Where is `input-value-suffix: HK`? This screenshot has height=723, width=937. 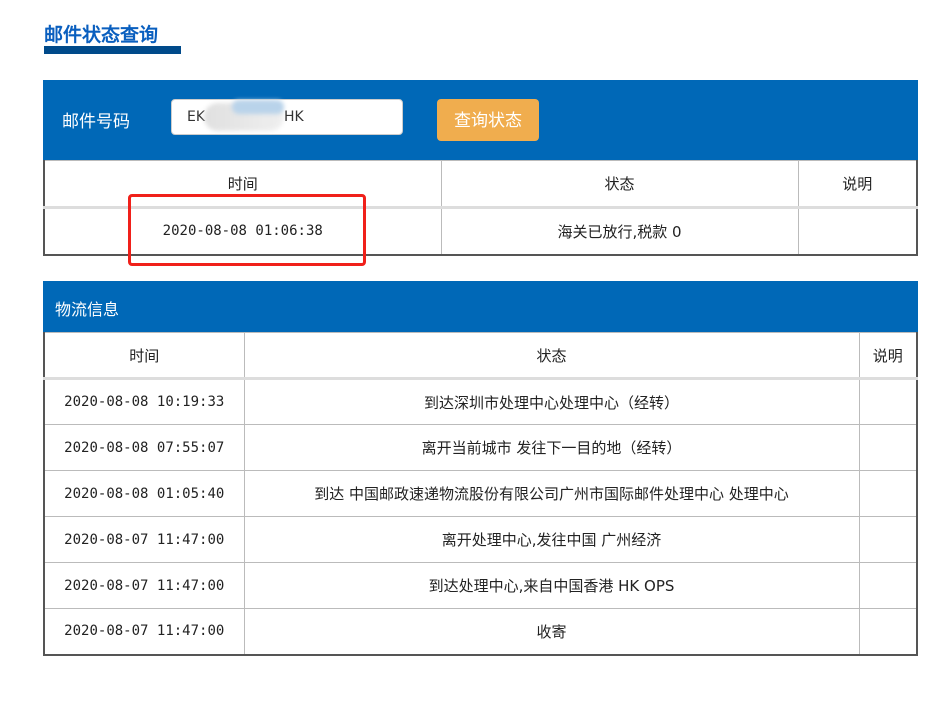 input-value-suffix: HK is located at coordinates (294, 117).